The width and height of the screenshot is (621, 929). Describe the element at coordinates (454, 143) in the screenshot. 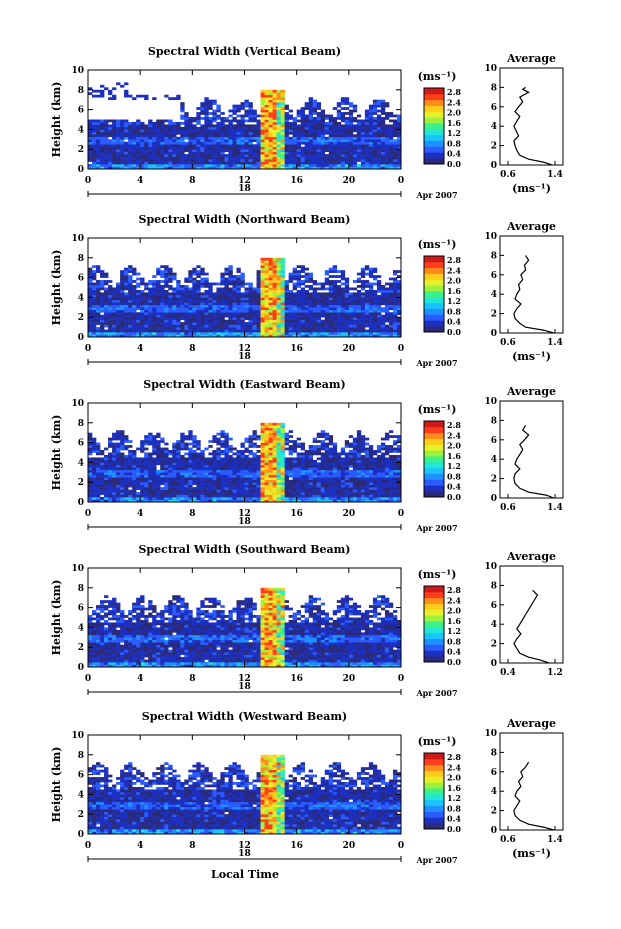

I see `colorbar-tick-label: 0.8` at that location.